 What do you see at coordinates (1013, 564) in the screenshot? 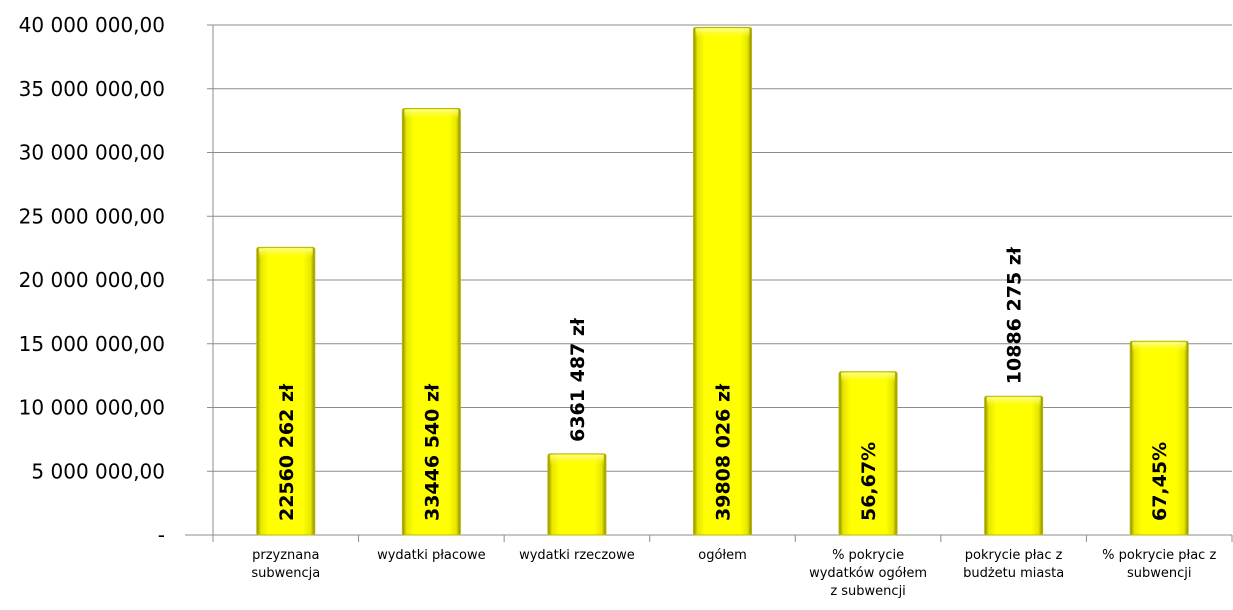
I see `x-tick-label: pokrycie płac z budżetu miasta` at bounding box center [1013, 564].